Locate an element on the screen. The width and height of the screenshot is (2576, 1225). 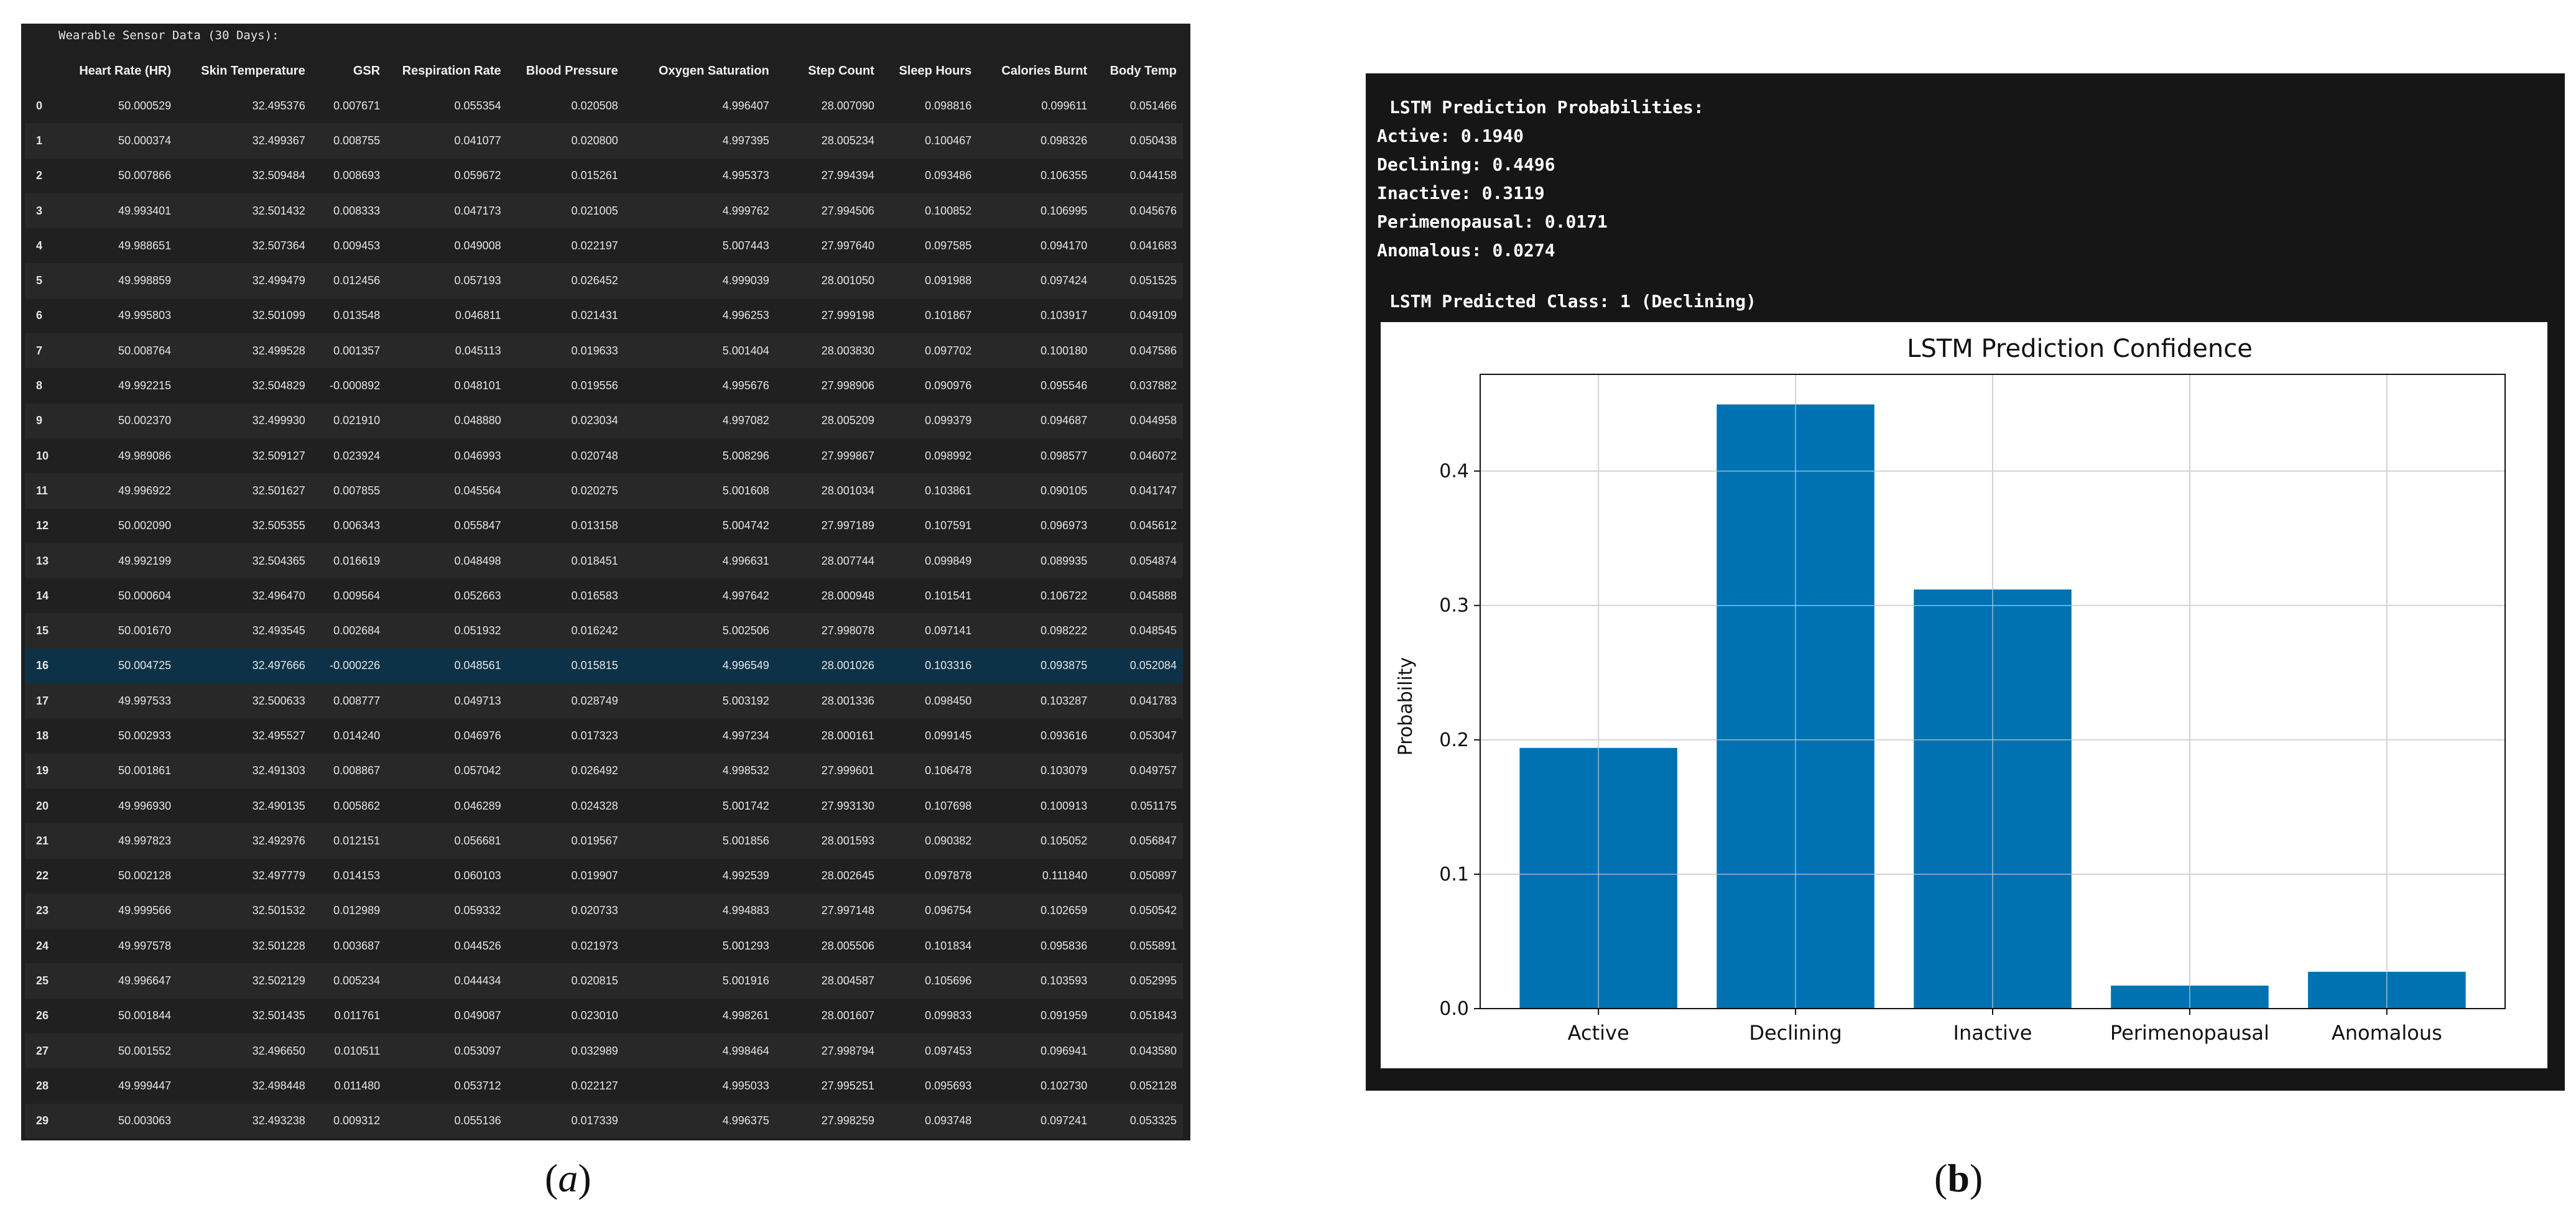
table-cell: 0.097878 is located at coordinates (949, 876).